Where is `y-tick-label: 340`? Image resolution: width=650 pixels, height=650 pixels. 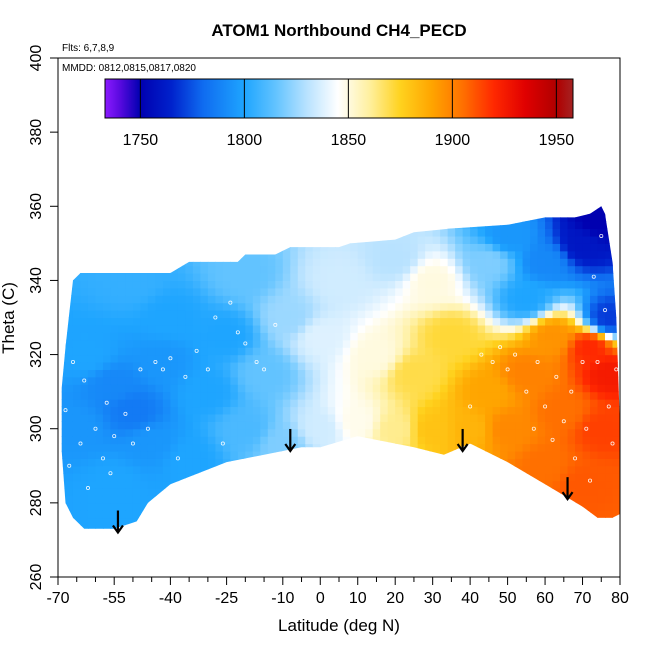
y-tick-label: 340 is located at coordinates (36, 280).